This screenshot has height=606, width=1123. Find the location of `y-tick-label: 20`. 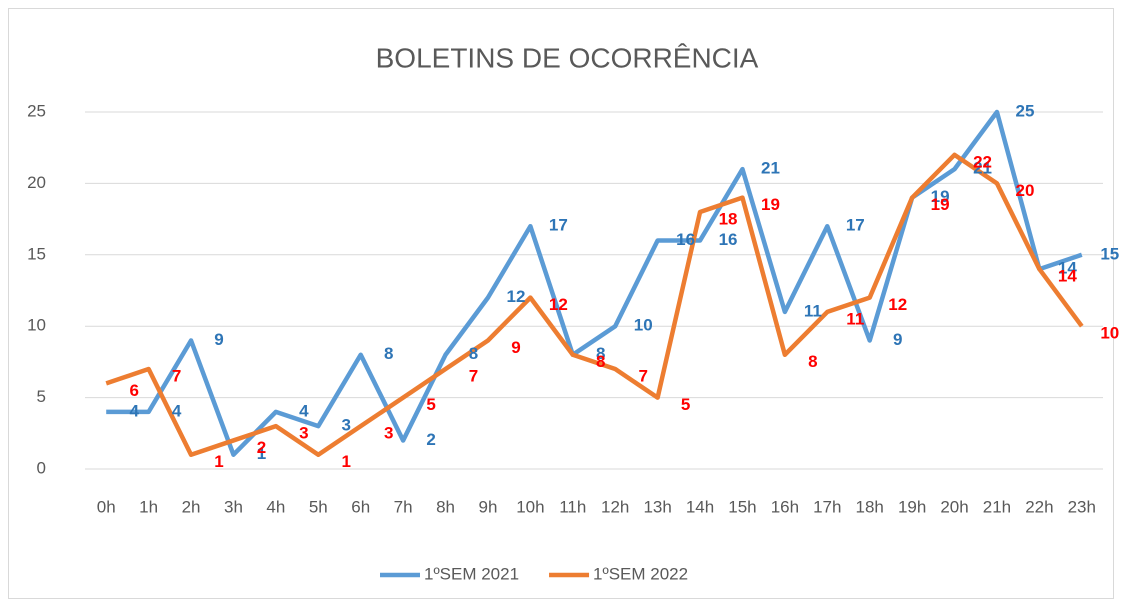

y-tick-label: 20 is located at coordinates (36, 182).